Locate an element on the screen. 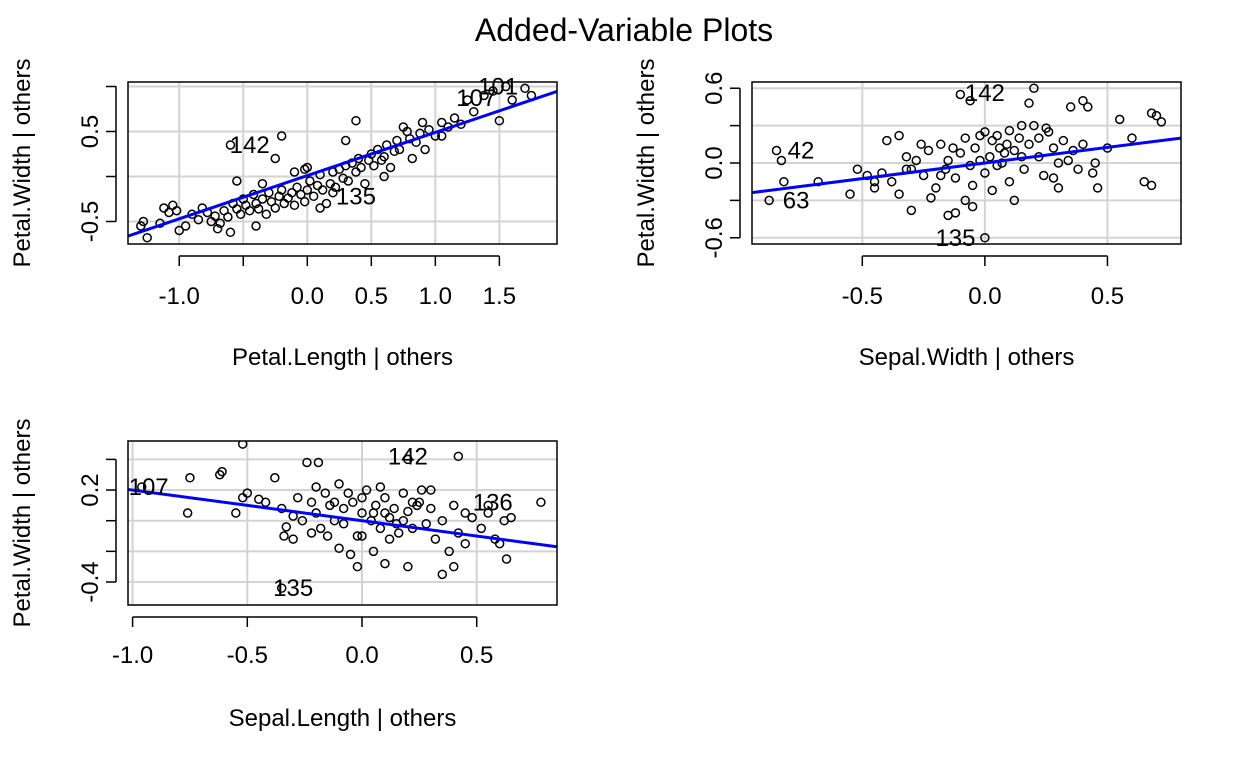  x-axis-title: Petal.Length | others is located at coordinates (342, 357).